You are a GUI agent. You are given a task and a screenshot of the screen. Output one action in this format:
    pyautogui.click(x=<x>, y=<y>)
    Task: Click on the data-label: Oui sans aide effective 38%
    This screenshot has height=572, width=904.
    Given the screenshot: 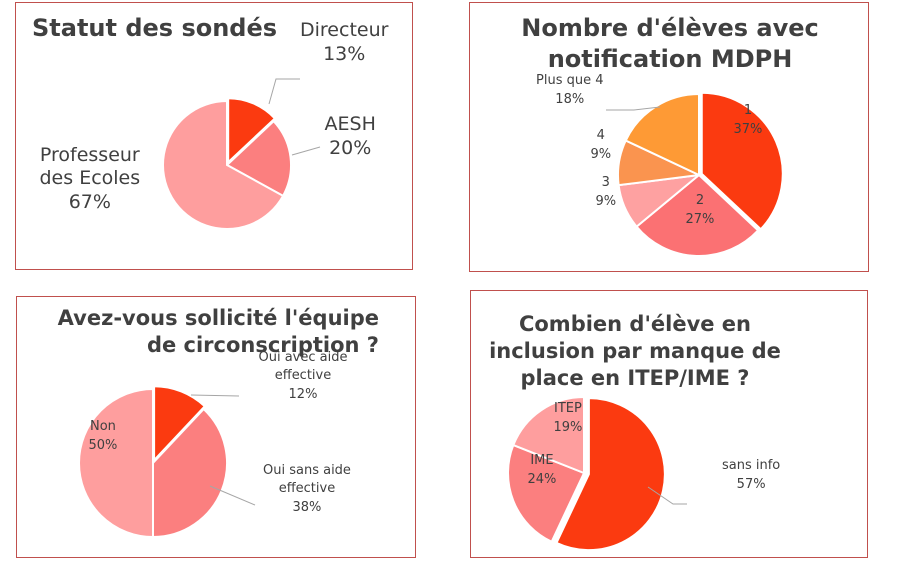 What is the action you would take?
    pyautogui.click(x=307, y=489)
    